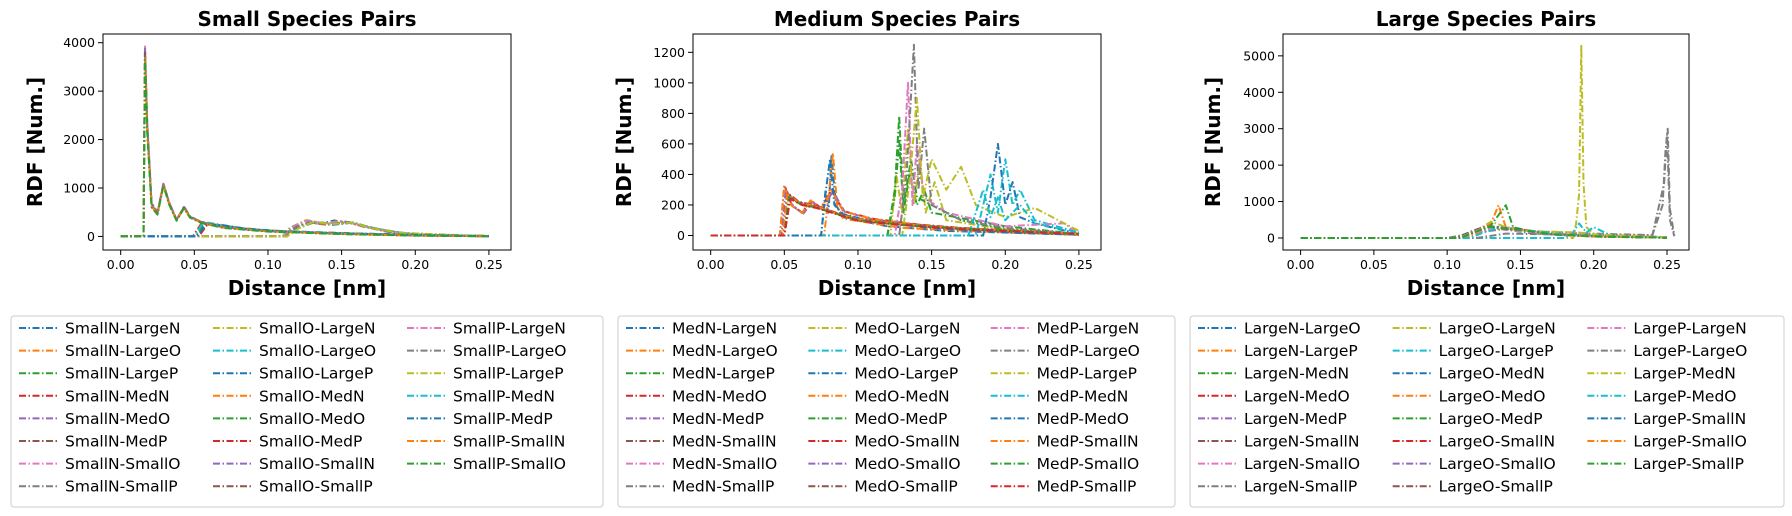 This screenshot has height=516, width=1792. I want to click on legend-label: LargeN-SmallO, so click(1302, 464).